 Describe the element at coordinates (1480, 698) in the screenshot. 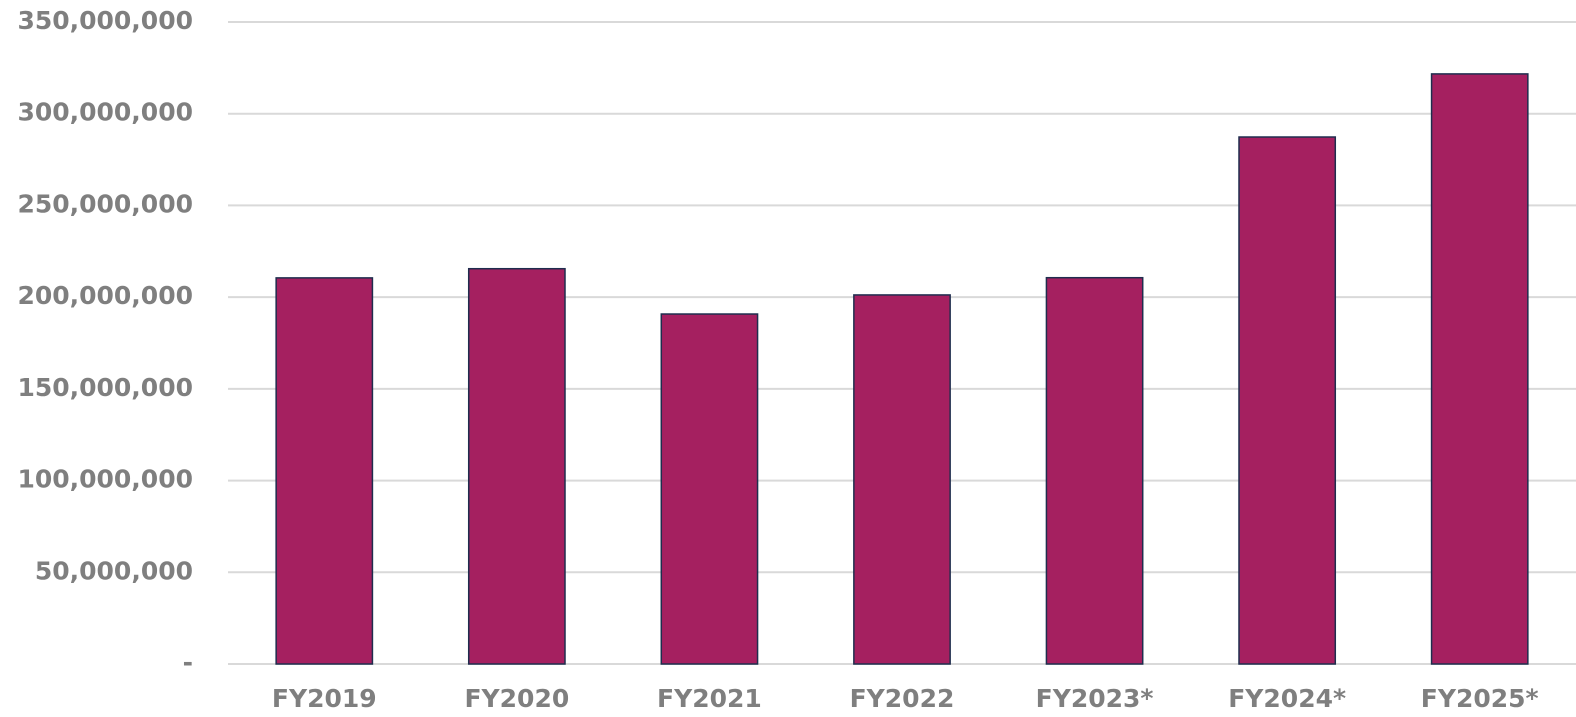

I see `x-tick-label: FY2025*` at that location.